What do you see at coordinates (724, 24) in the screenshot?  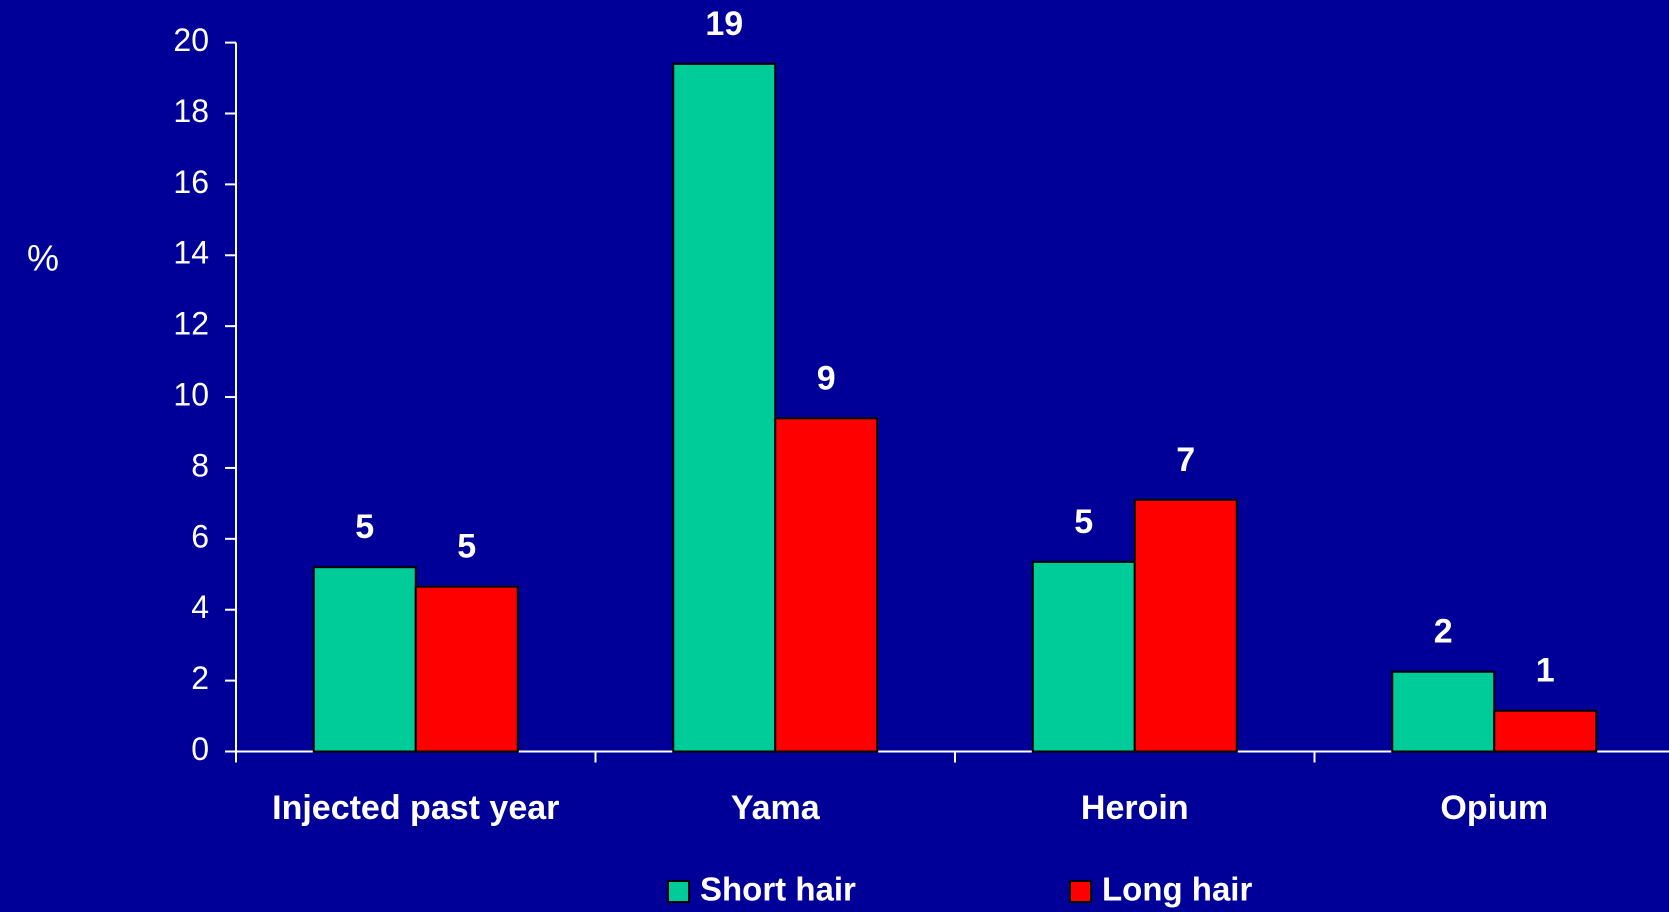 I see `value-label: 19` at bounding box center [724, 24].